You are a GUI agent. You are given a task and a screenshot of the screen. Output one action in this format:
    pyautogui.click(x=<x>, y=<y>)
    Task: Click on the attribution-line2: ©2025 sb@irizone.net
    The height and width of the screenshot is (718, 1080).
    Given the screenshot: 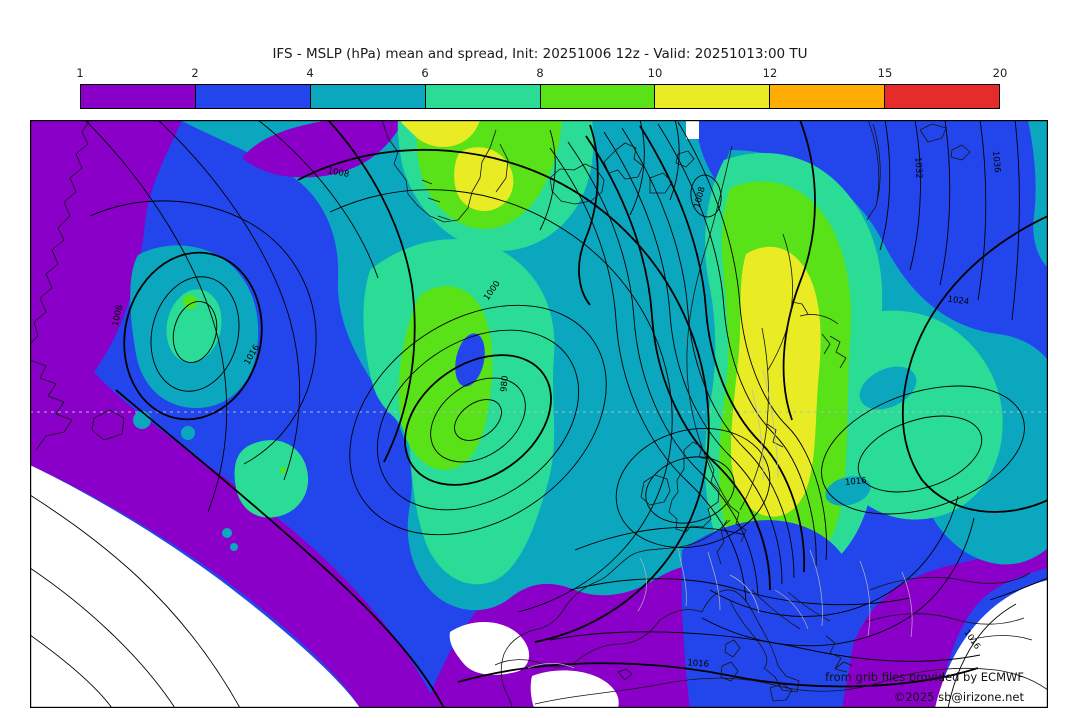 What is the action you would take?
    pyautogui.click(x=958, y=696)
    